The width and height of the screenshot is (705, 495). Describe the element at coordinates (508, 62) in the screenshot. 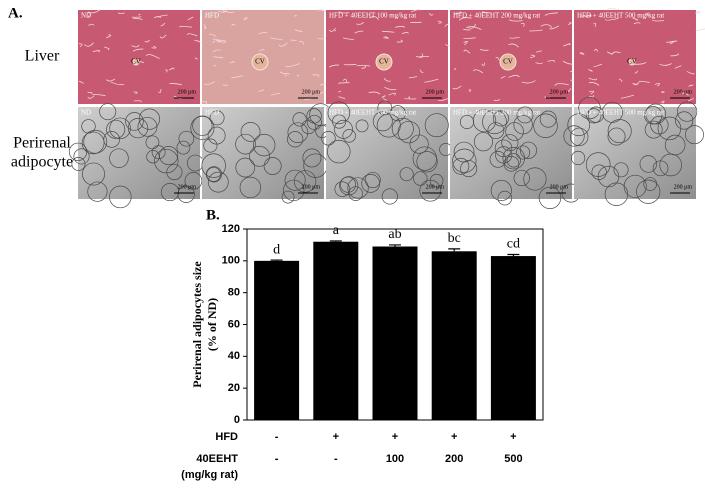

I see `central-vein` at that location.